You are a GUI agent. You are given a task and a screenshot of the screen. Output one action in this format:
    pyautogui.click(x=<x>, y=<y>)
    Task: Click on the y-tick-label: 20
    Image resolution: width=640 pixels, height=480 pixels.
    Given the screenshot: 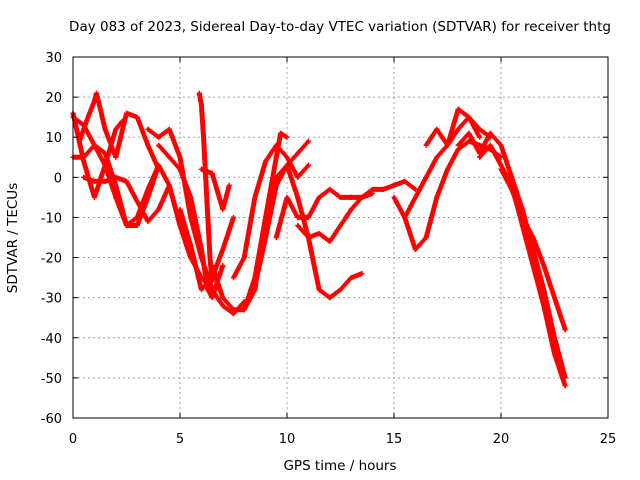 What is the action you would take?
    pyautogui.click(x=53, y=98)
    